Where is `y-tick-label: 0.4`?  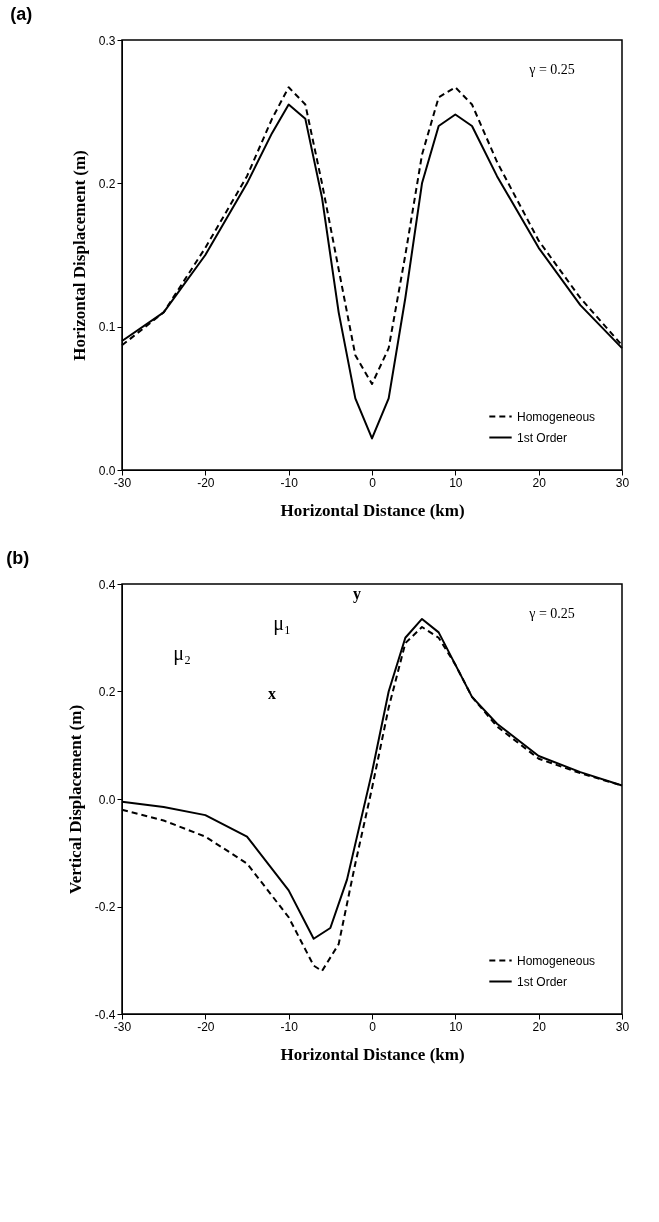 y-tick-label: 0.4 is located at coordinates (107, 584).